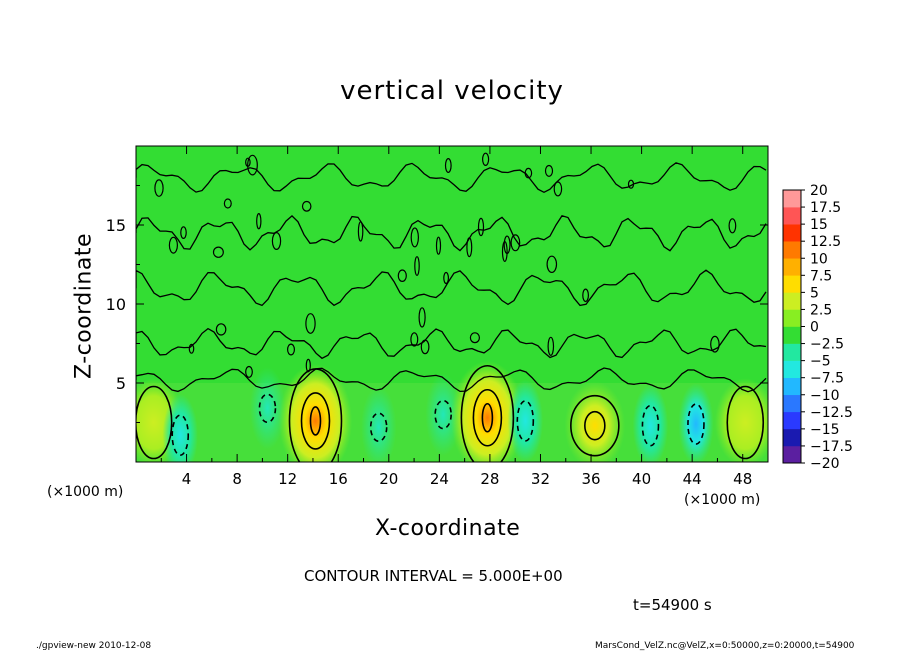  I want to click on colorbar-label: −10, so click(825, 396).